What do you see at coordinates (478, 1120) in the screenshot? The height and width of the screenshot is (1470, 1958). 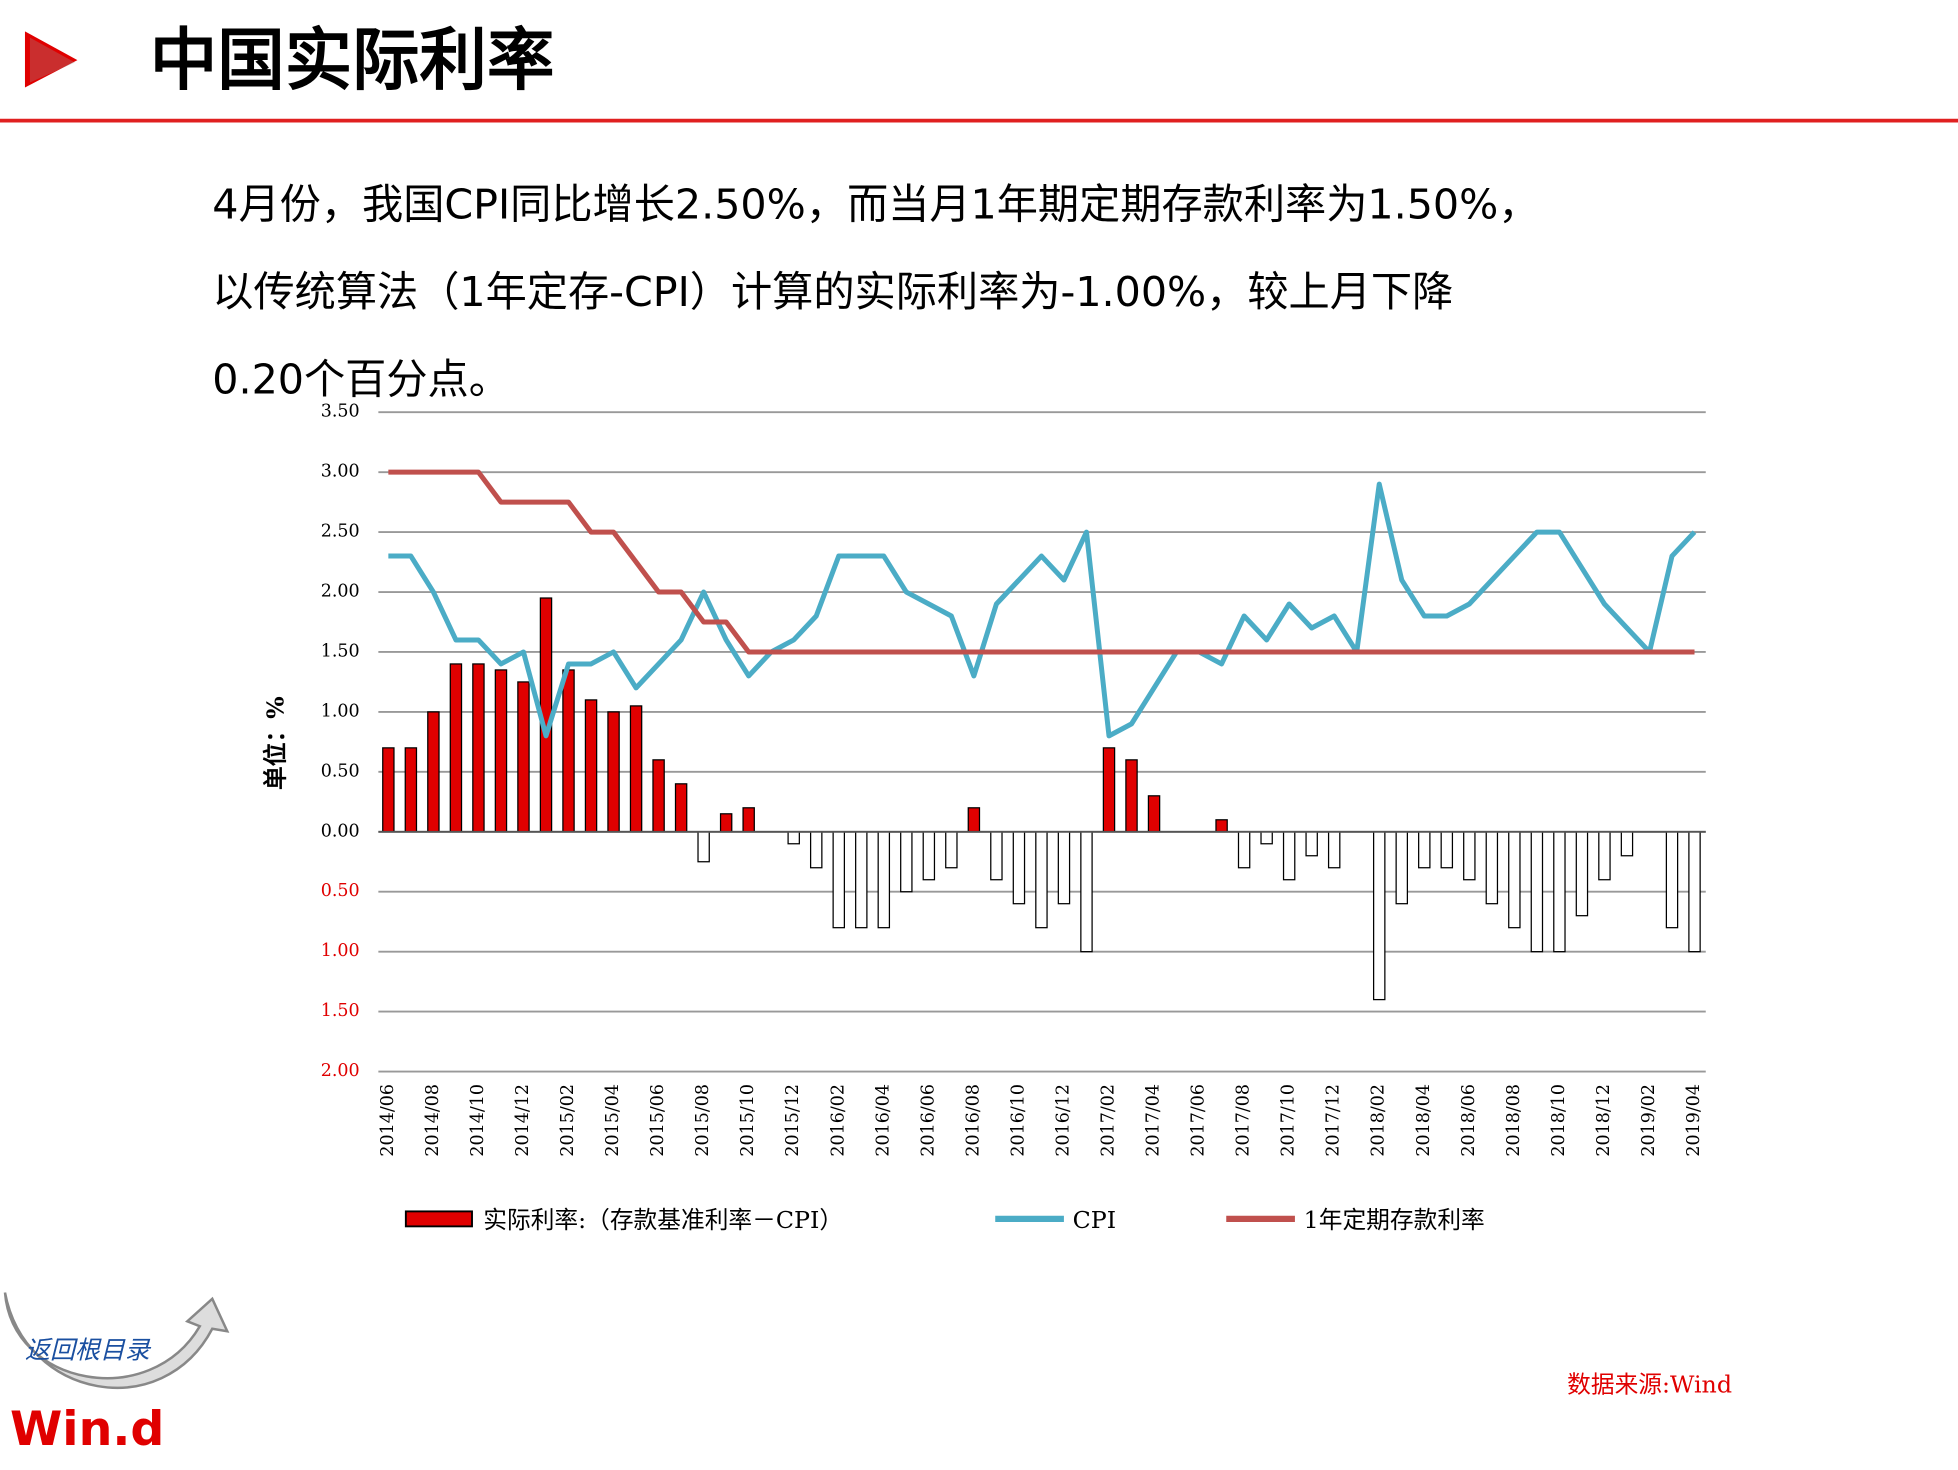 I see `x-tick-label: 2014/10` at bounding box center [478, 1120].